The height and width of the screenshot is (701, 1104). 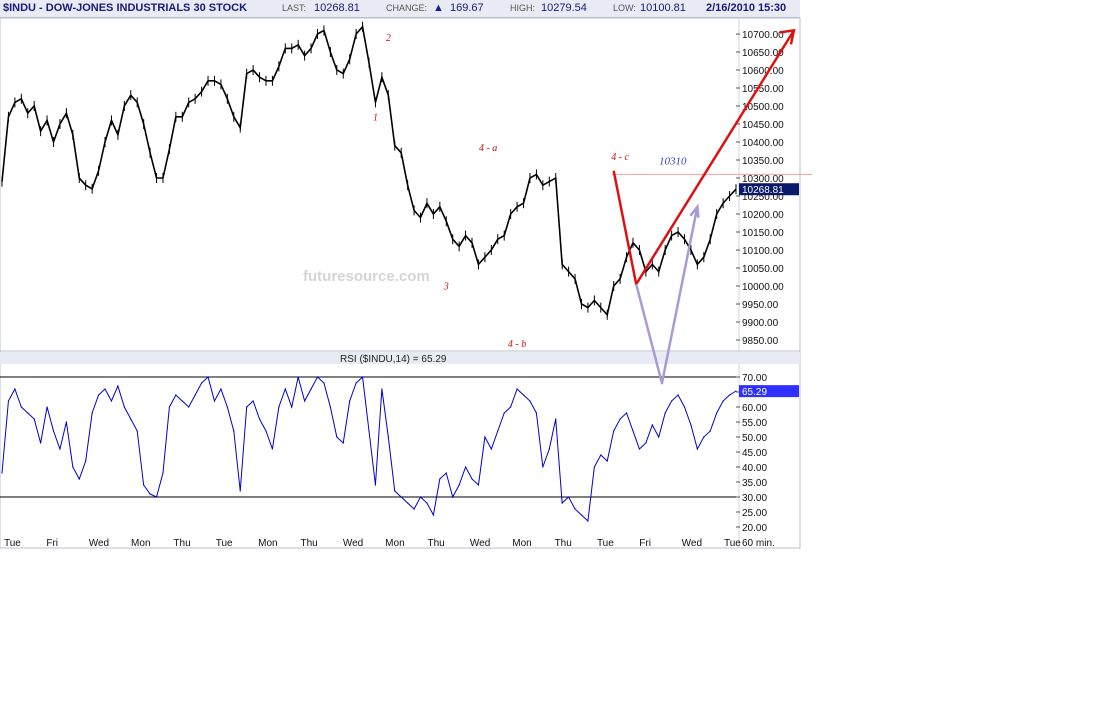 What do you see at coordinates (400, 358) in the screenshot?
I see `rsi-title-bar` at bounding box center [400, 358].